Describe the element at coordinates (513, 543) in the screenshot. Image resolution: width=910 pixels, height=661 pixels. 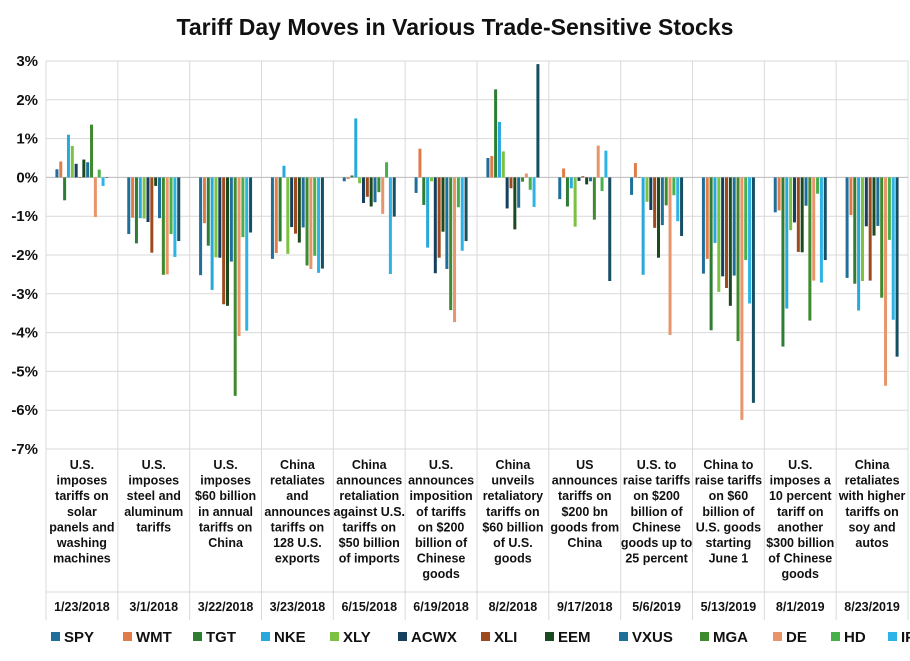
I see `category-label-line: of U.S.` at that location.